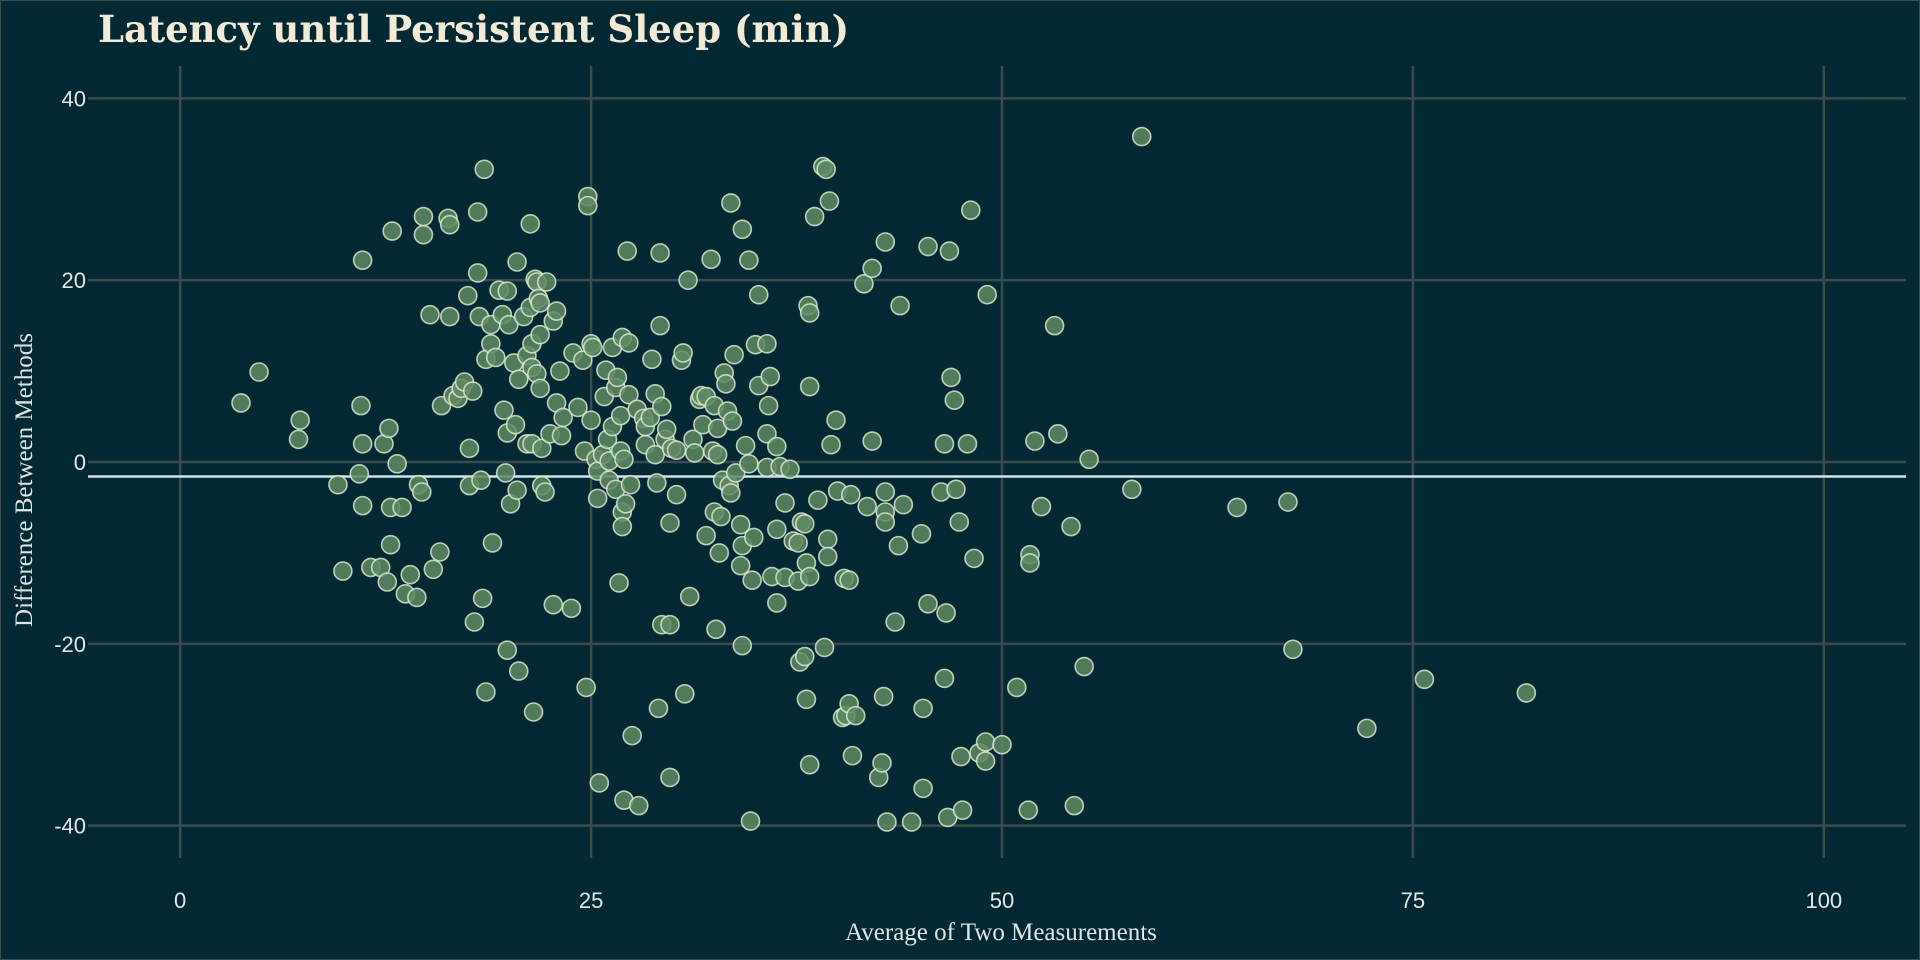 This screenshot has width=1920, height=960. I want to click on x-tick-label: 50, so click(1002, 900).